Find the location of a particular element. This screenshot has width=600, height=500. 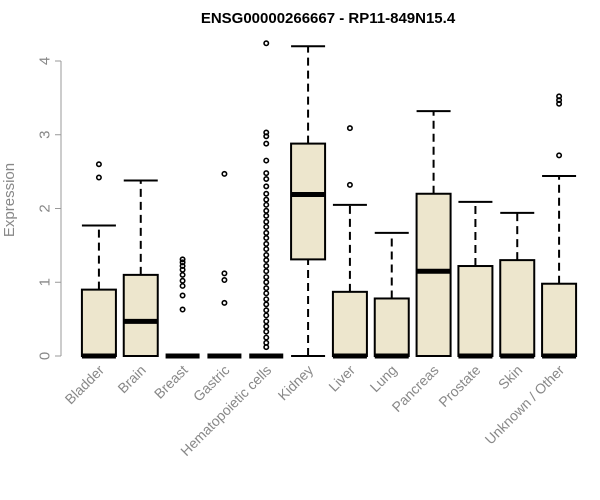

box-kidney is located at coordinates (308, 201).